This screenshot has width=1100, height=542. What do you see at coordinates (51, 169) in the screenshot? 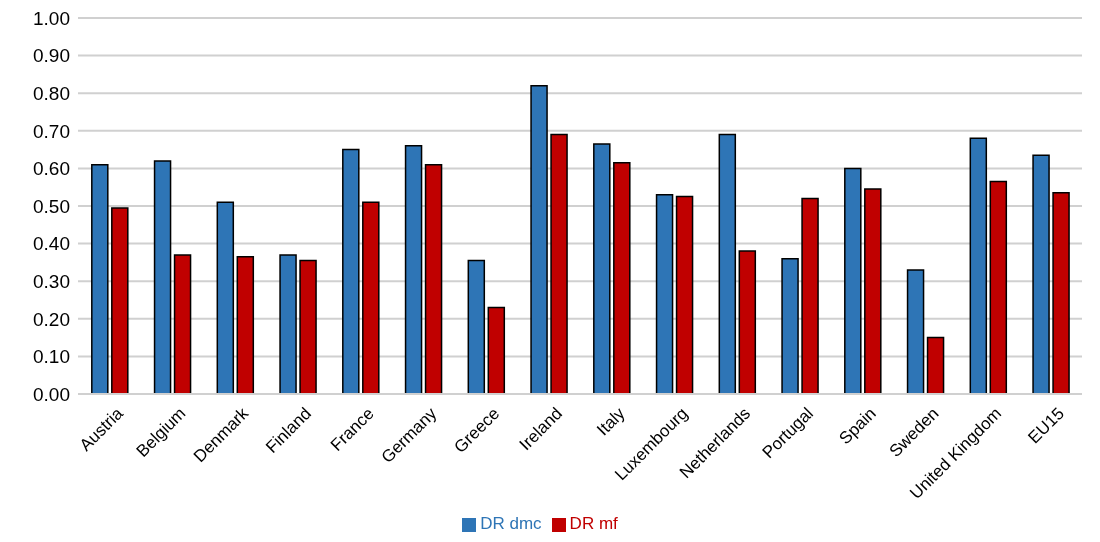
I see `y-tick-label: 0.60` at bounding box center [51, 169].